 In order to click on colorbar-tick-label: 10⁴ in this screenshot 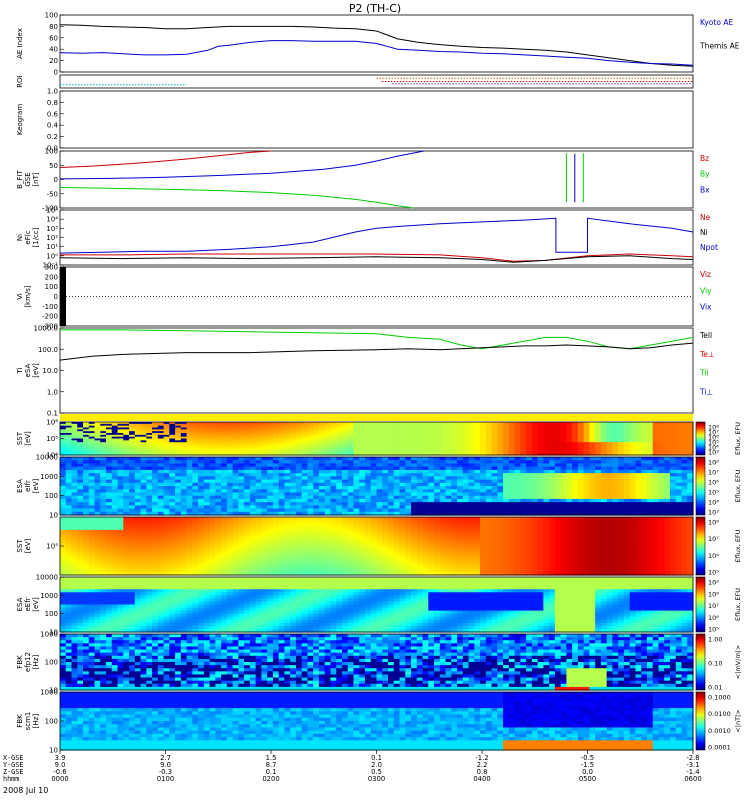, I will do `click(713, 503)`.